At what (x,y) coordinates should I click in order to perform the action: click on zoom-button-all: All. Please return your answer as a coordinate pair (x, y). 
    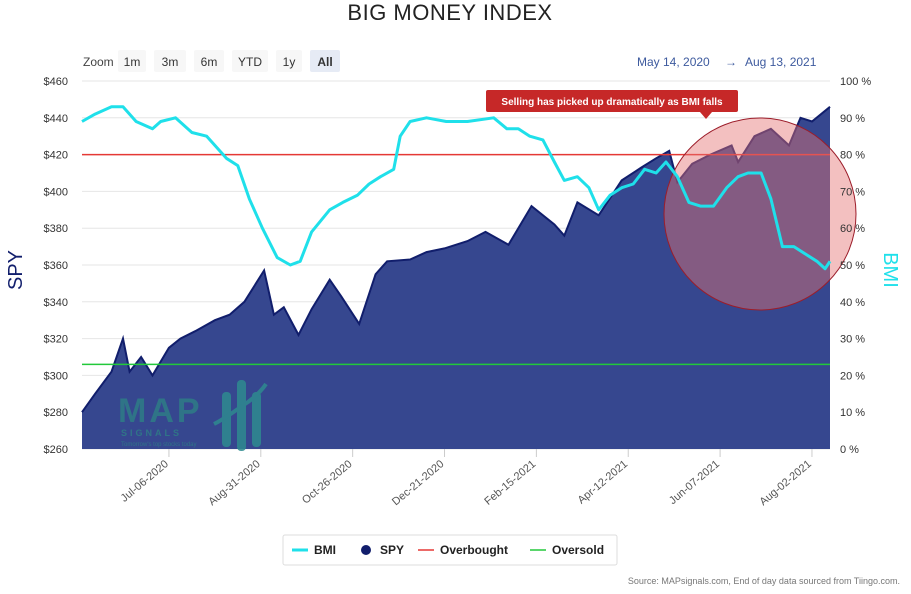
    Looking at the image, I should click on (325, 61).